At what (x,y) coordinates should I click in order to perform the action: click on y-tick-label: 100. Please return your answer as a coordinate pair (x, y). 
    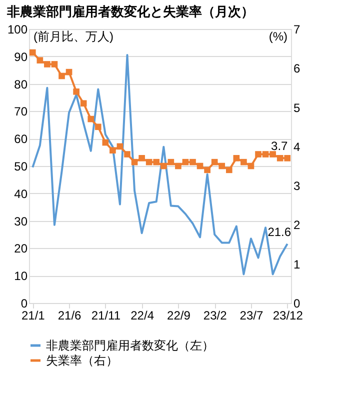
    Looking at the image, I should click on (17, 29).